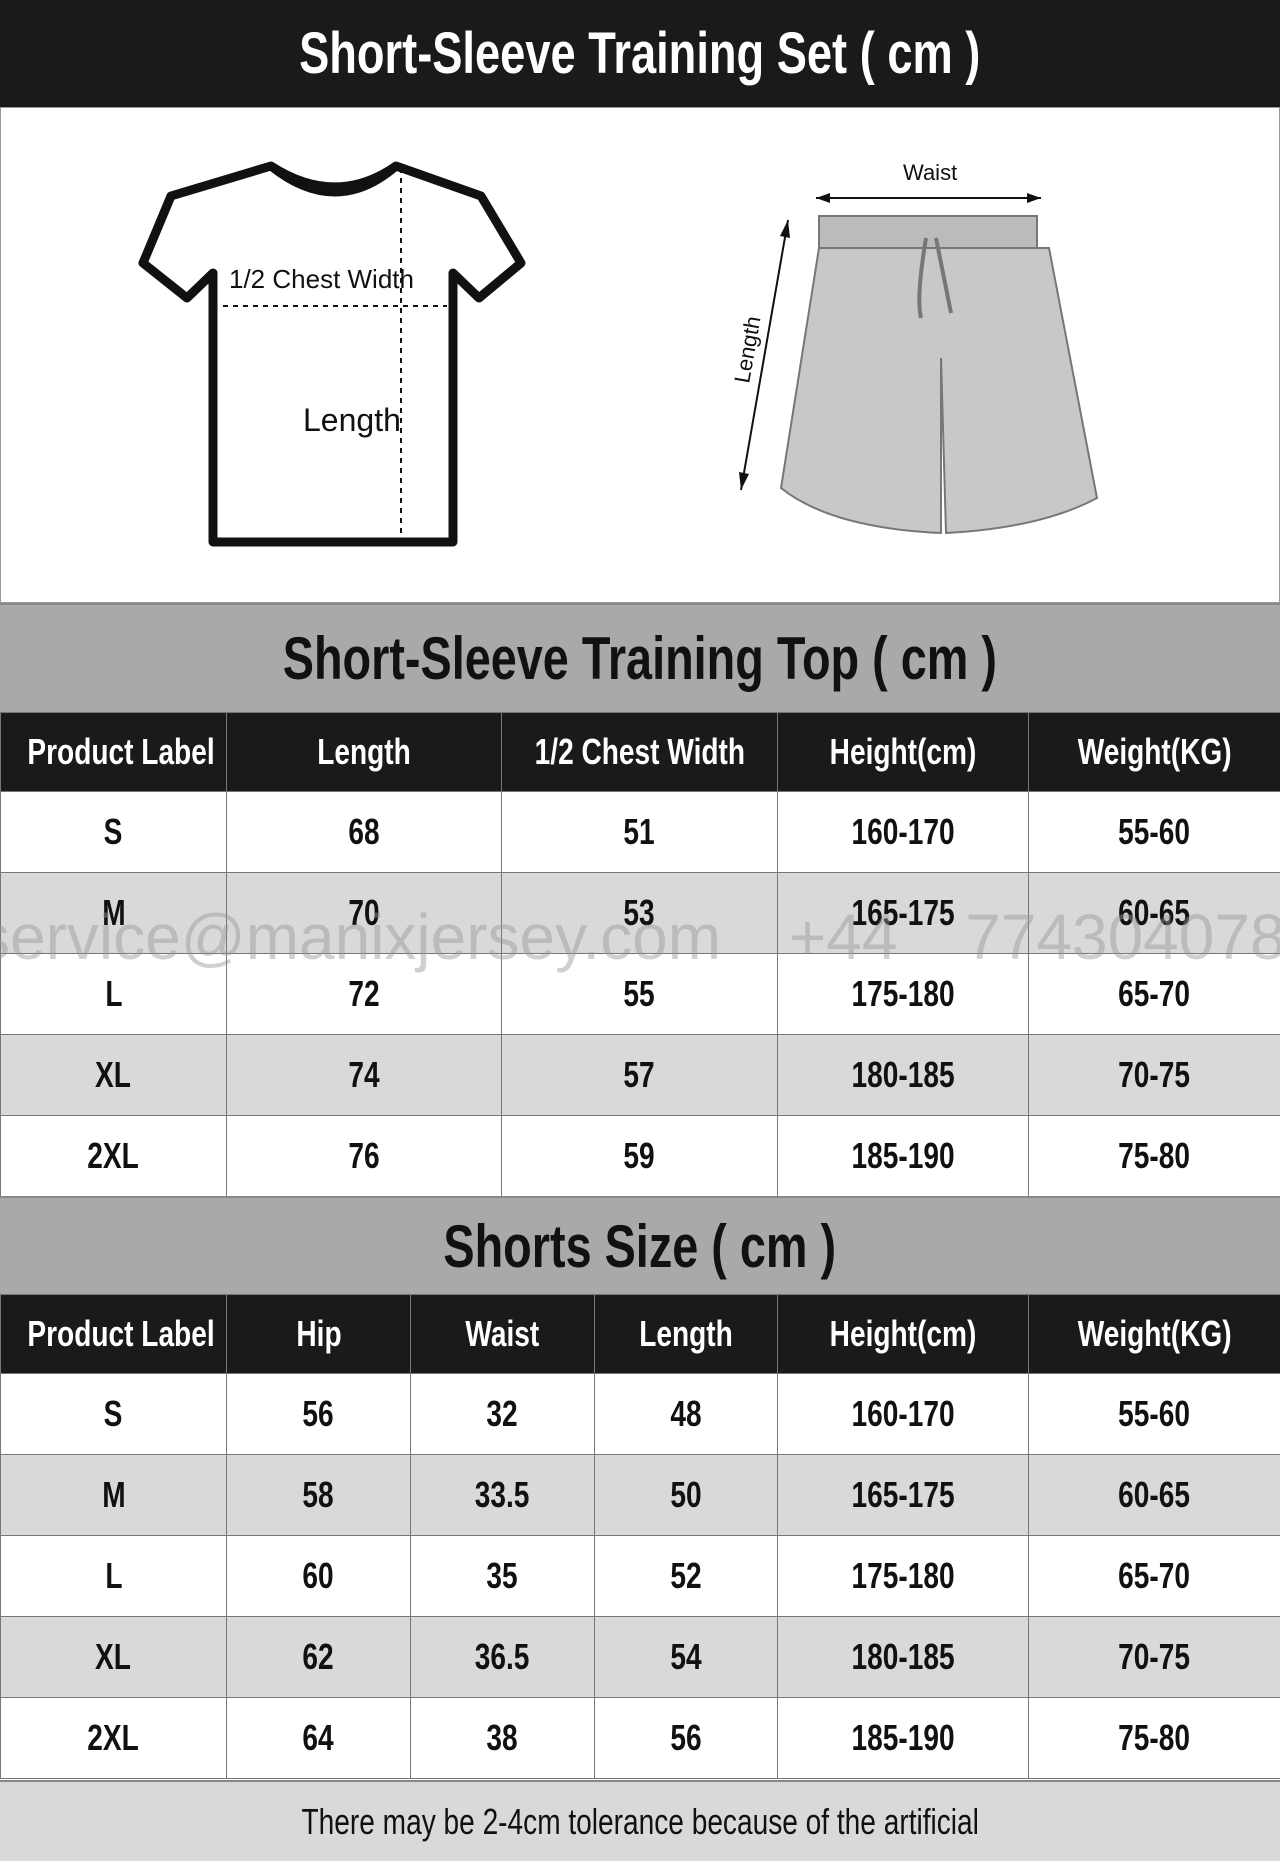 This screenshot has height=1861, width=1280. What do you see at coordinates (364, 913) in the screenshot?
I see `table-cell: 70` at bounding box center [364, 913].